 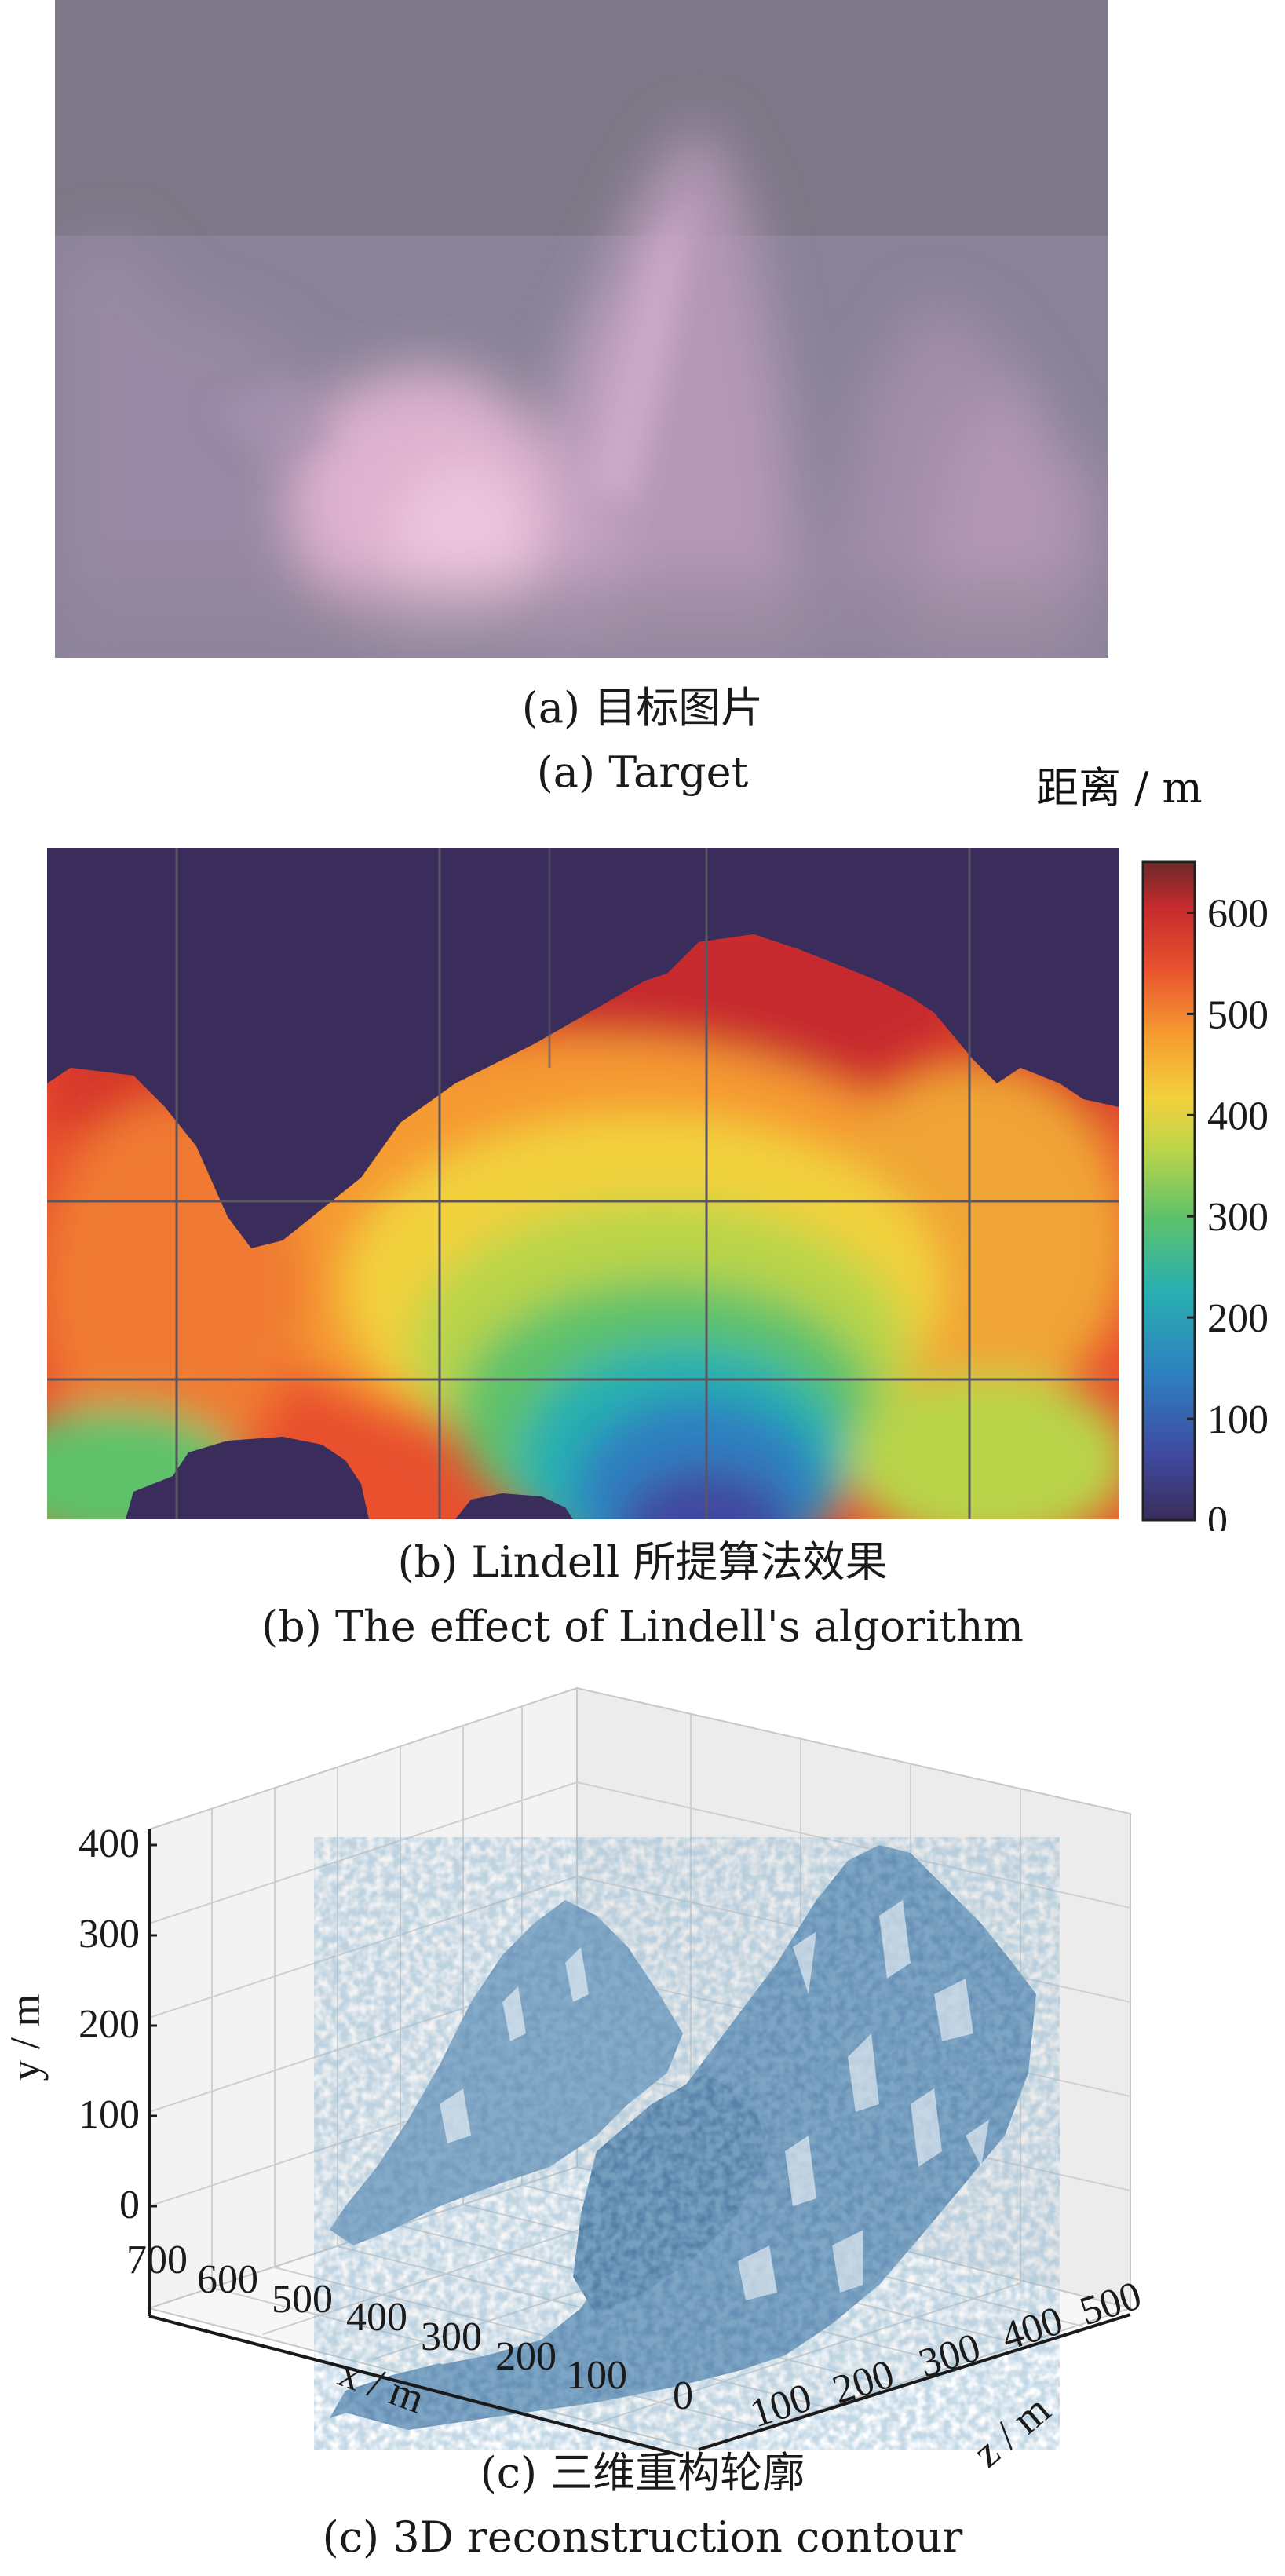 I want to click on x-tick-label: 700, so click(x=157, y=2260).